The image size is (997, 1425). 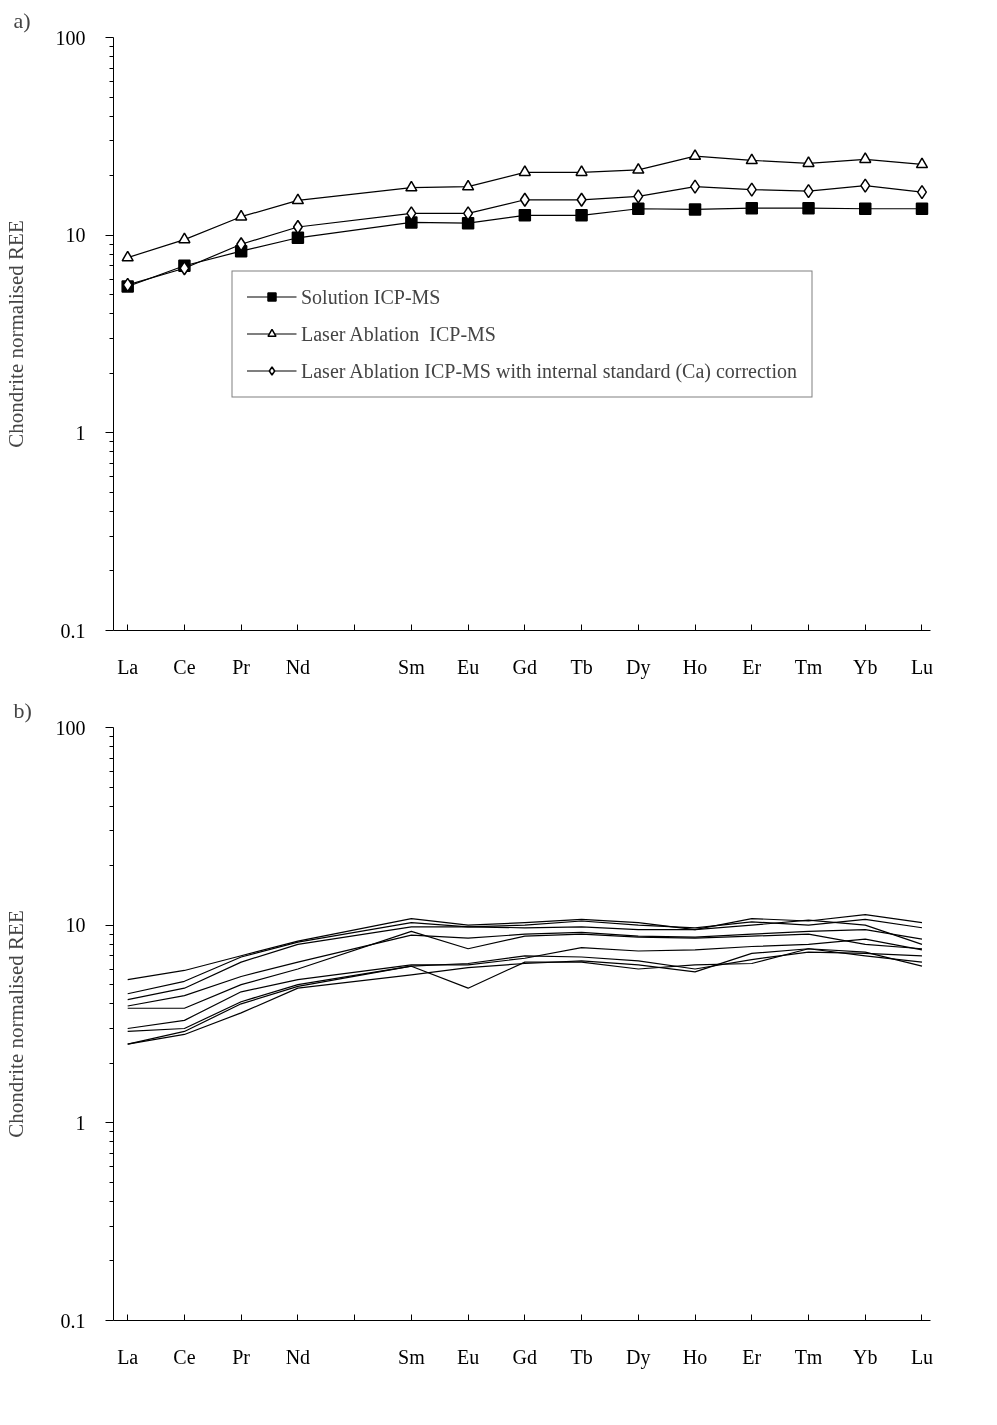 I want to click on legend-label: Laser Ablation ICP-MS, so click(x=398, y=333).